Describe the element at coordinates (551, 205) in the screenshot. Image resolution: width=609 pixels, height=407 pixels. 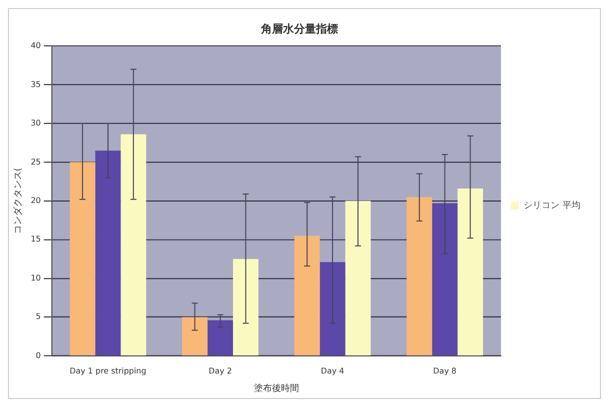
I see `legend-label: シリコン 平均` at that location.